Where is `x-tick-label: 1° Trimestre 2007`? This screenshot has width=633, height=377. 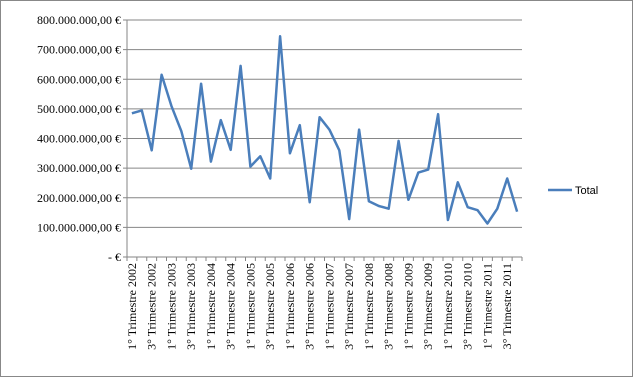 x-tick-label: 1° Trimestre 2007 is located at coordinates (329, 306).